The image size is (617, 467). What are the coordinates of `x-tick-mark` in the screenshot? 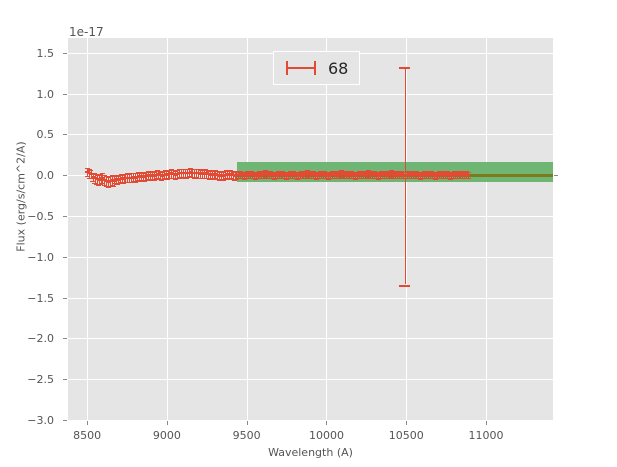 It's located at (486, 423).